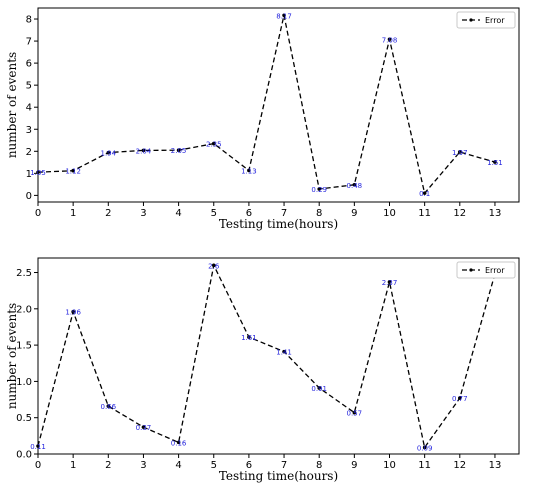  What do you see at coordinates (29, 42) in the screenshot?
I see `y-tick-label: 7` at bounding box center [29, 42].